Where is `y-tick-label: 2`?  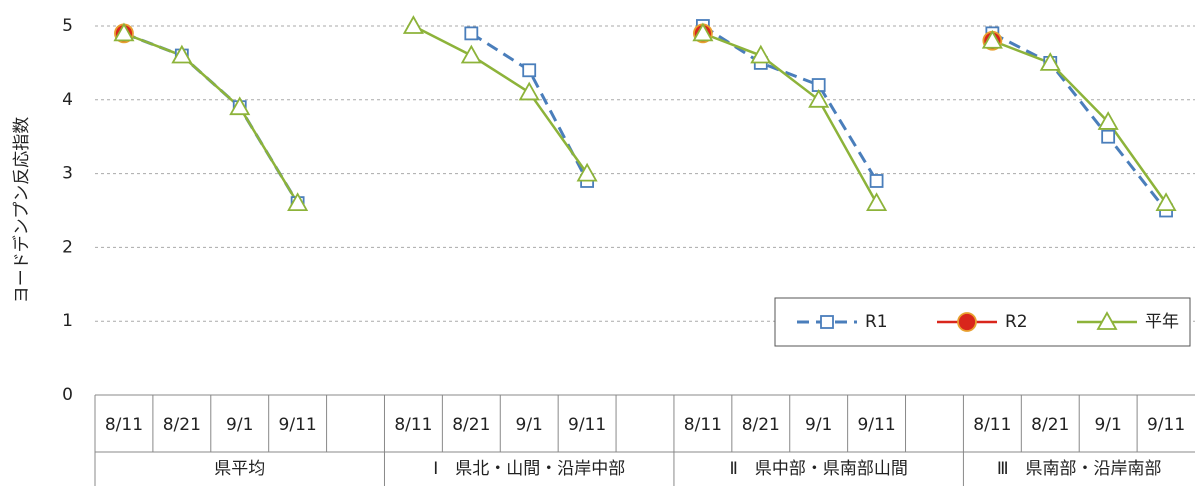 y-tick-label: 2 is located at coordinates (67, 247).